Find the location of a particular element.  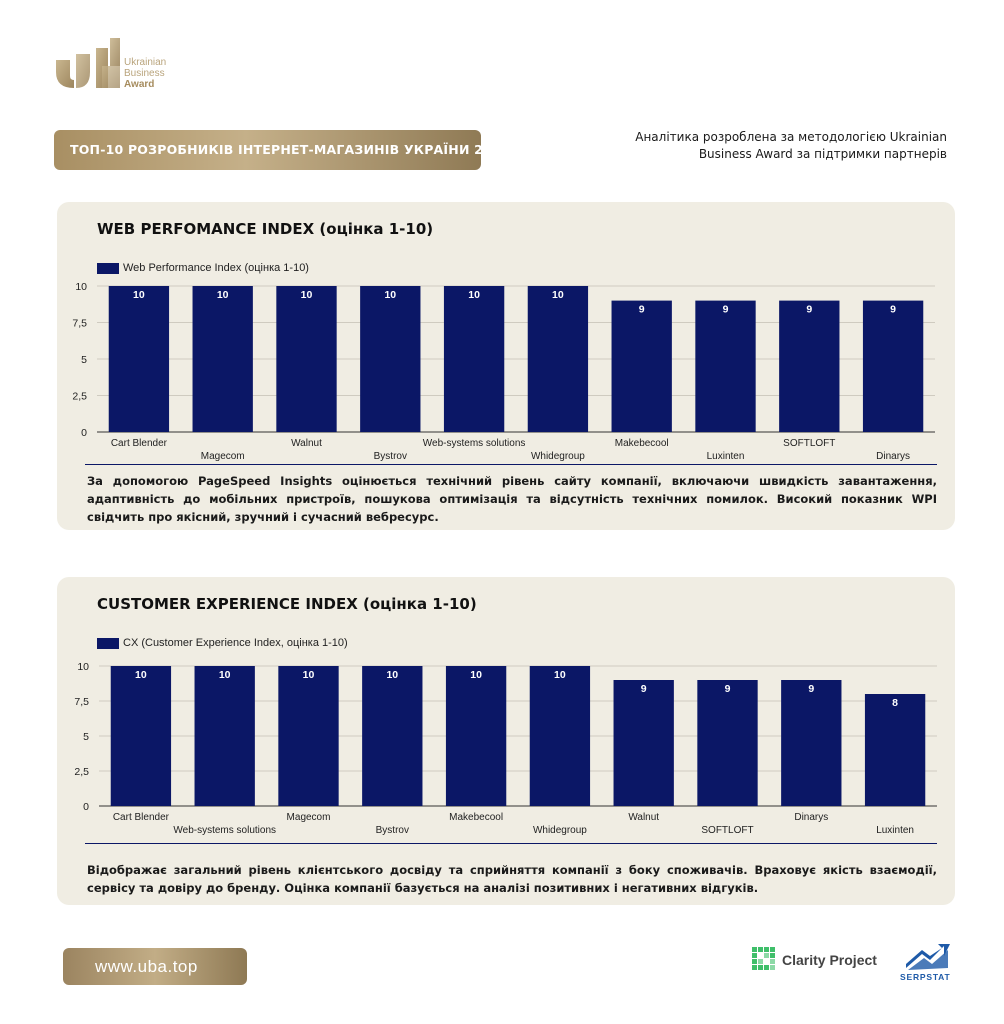

clarity-grid-icon is located at coordinates (763, 958).